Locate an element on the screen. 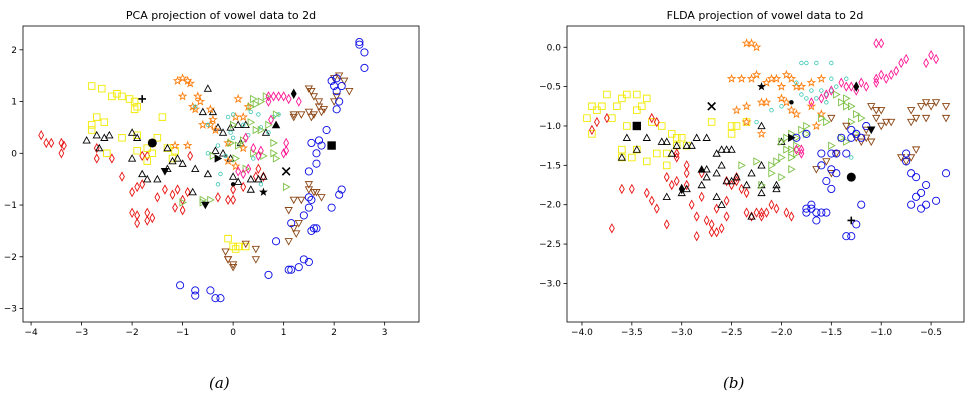 The image size is (967, 406). x-tick-label: −2.0 is located at coordinates (782, 333).